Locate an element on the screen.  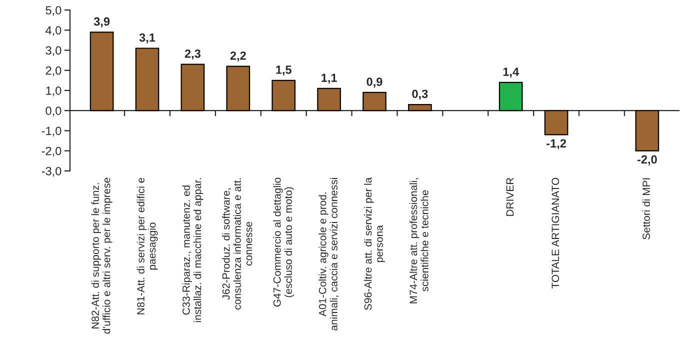
y-tick-label: -1,0 is located at coordinates (52, 131).